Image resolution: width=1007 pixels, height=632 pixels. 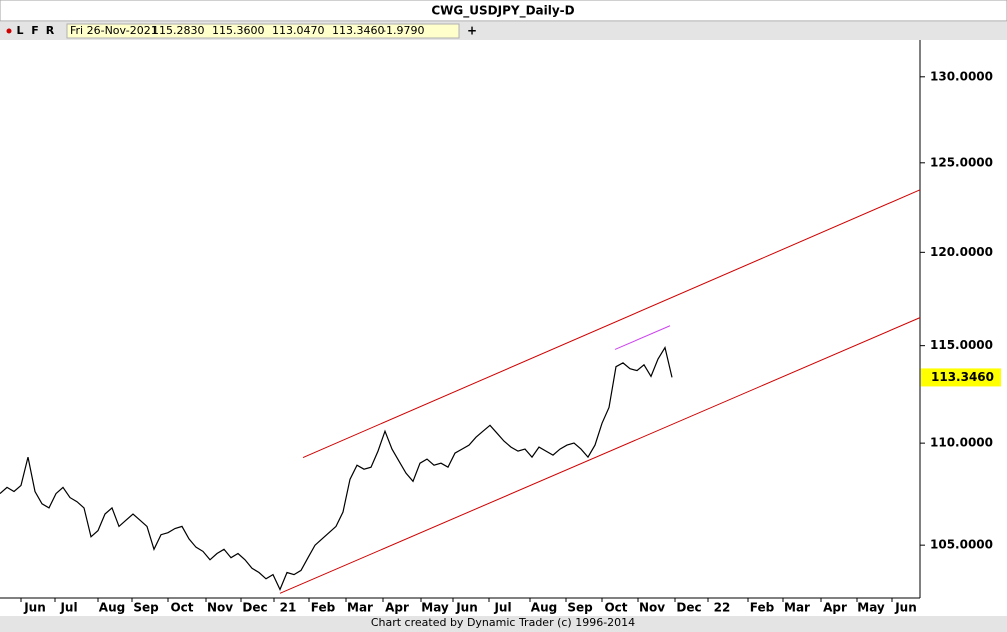 I want to click on toolbar-button: R, so click(x=50, y=30).